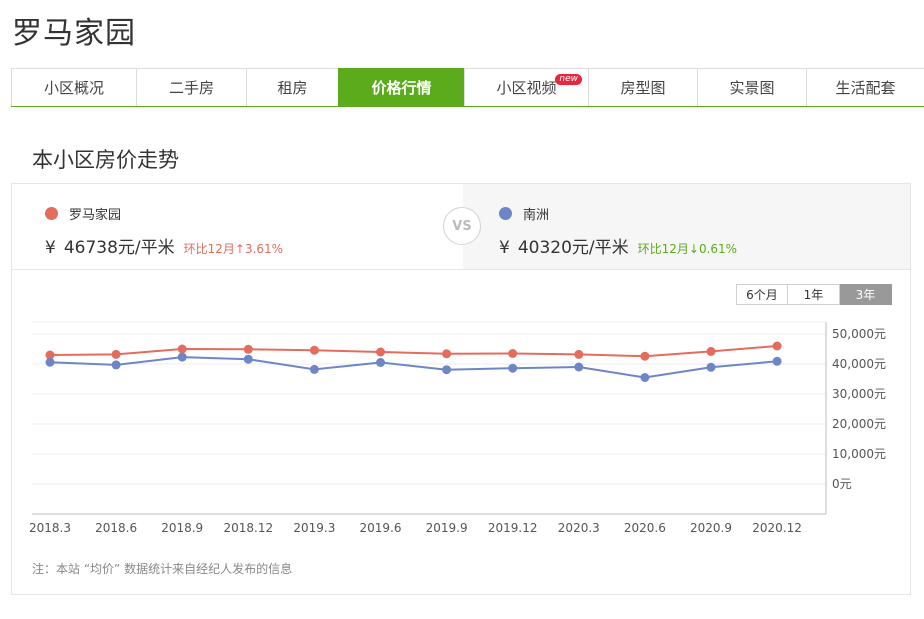  What do you see at coordinates (513, 528) in the screenshot?
I see `x-tick-label: 2019.12` at bounding box center [513, 528].